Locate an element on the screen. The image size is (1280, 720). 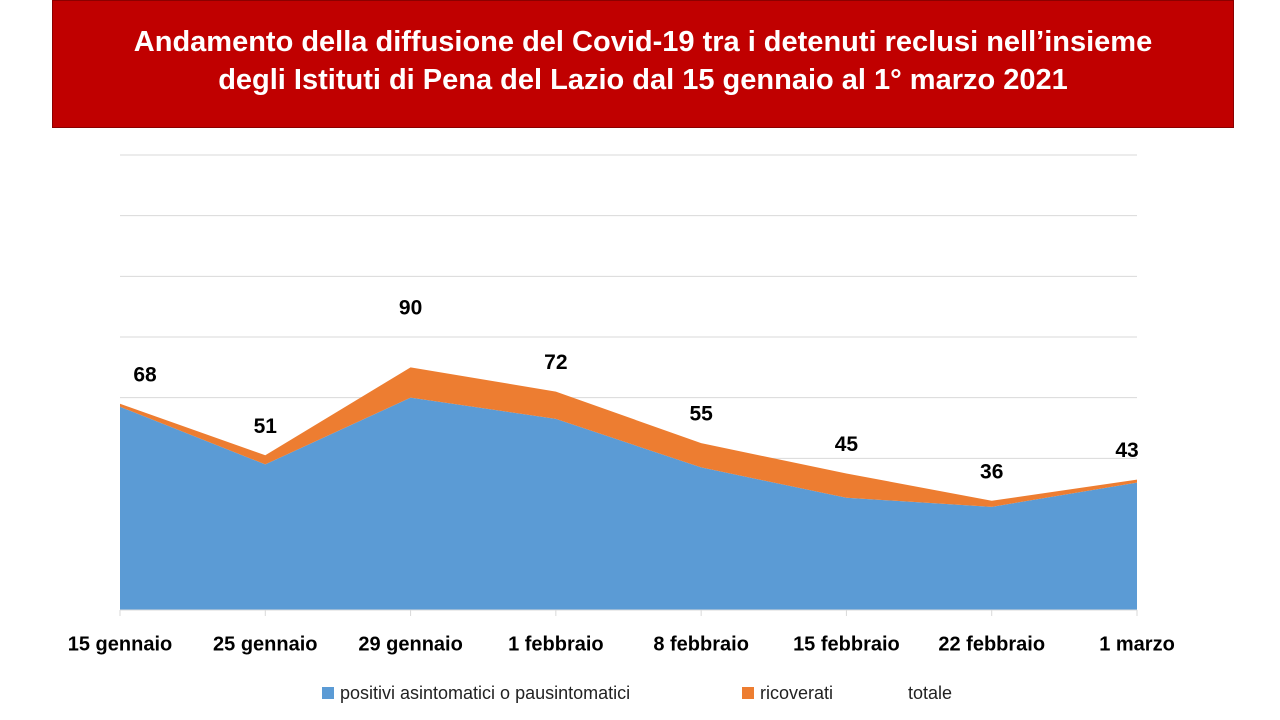
x-tick-label: 8 febbraio is located at coordinates (701, 644).